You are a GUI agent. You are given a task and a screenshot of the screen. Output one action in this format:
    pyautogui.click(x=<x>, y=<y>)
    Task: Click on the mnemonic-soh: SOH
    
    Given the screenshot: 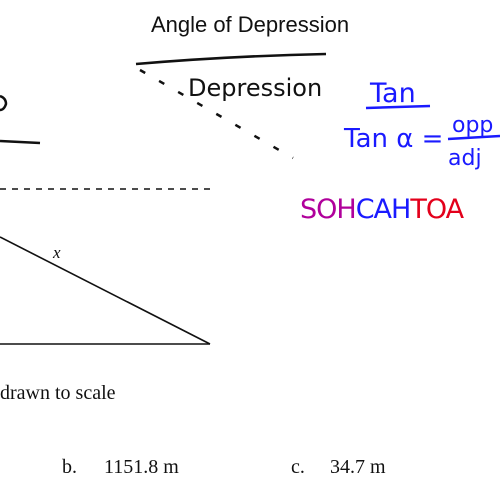 What is the action you would take?
    pyautogui.click(x=328, y=209)
    